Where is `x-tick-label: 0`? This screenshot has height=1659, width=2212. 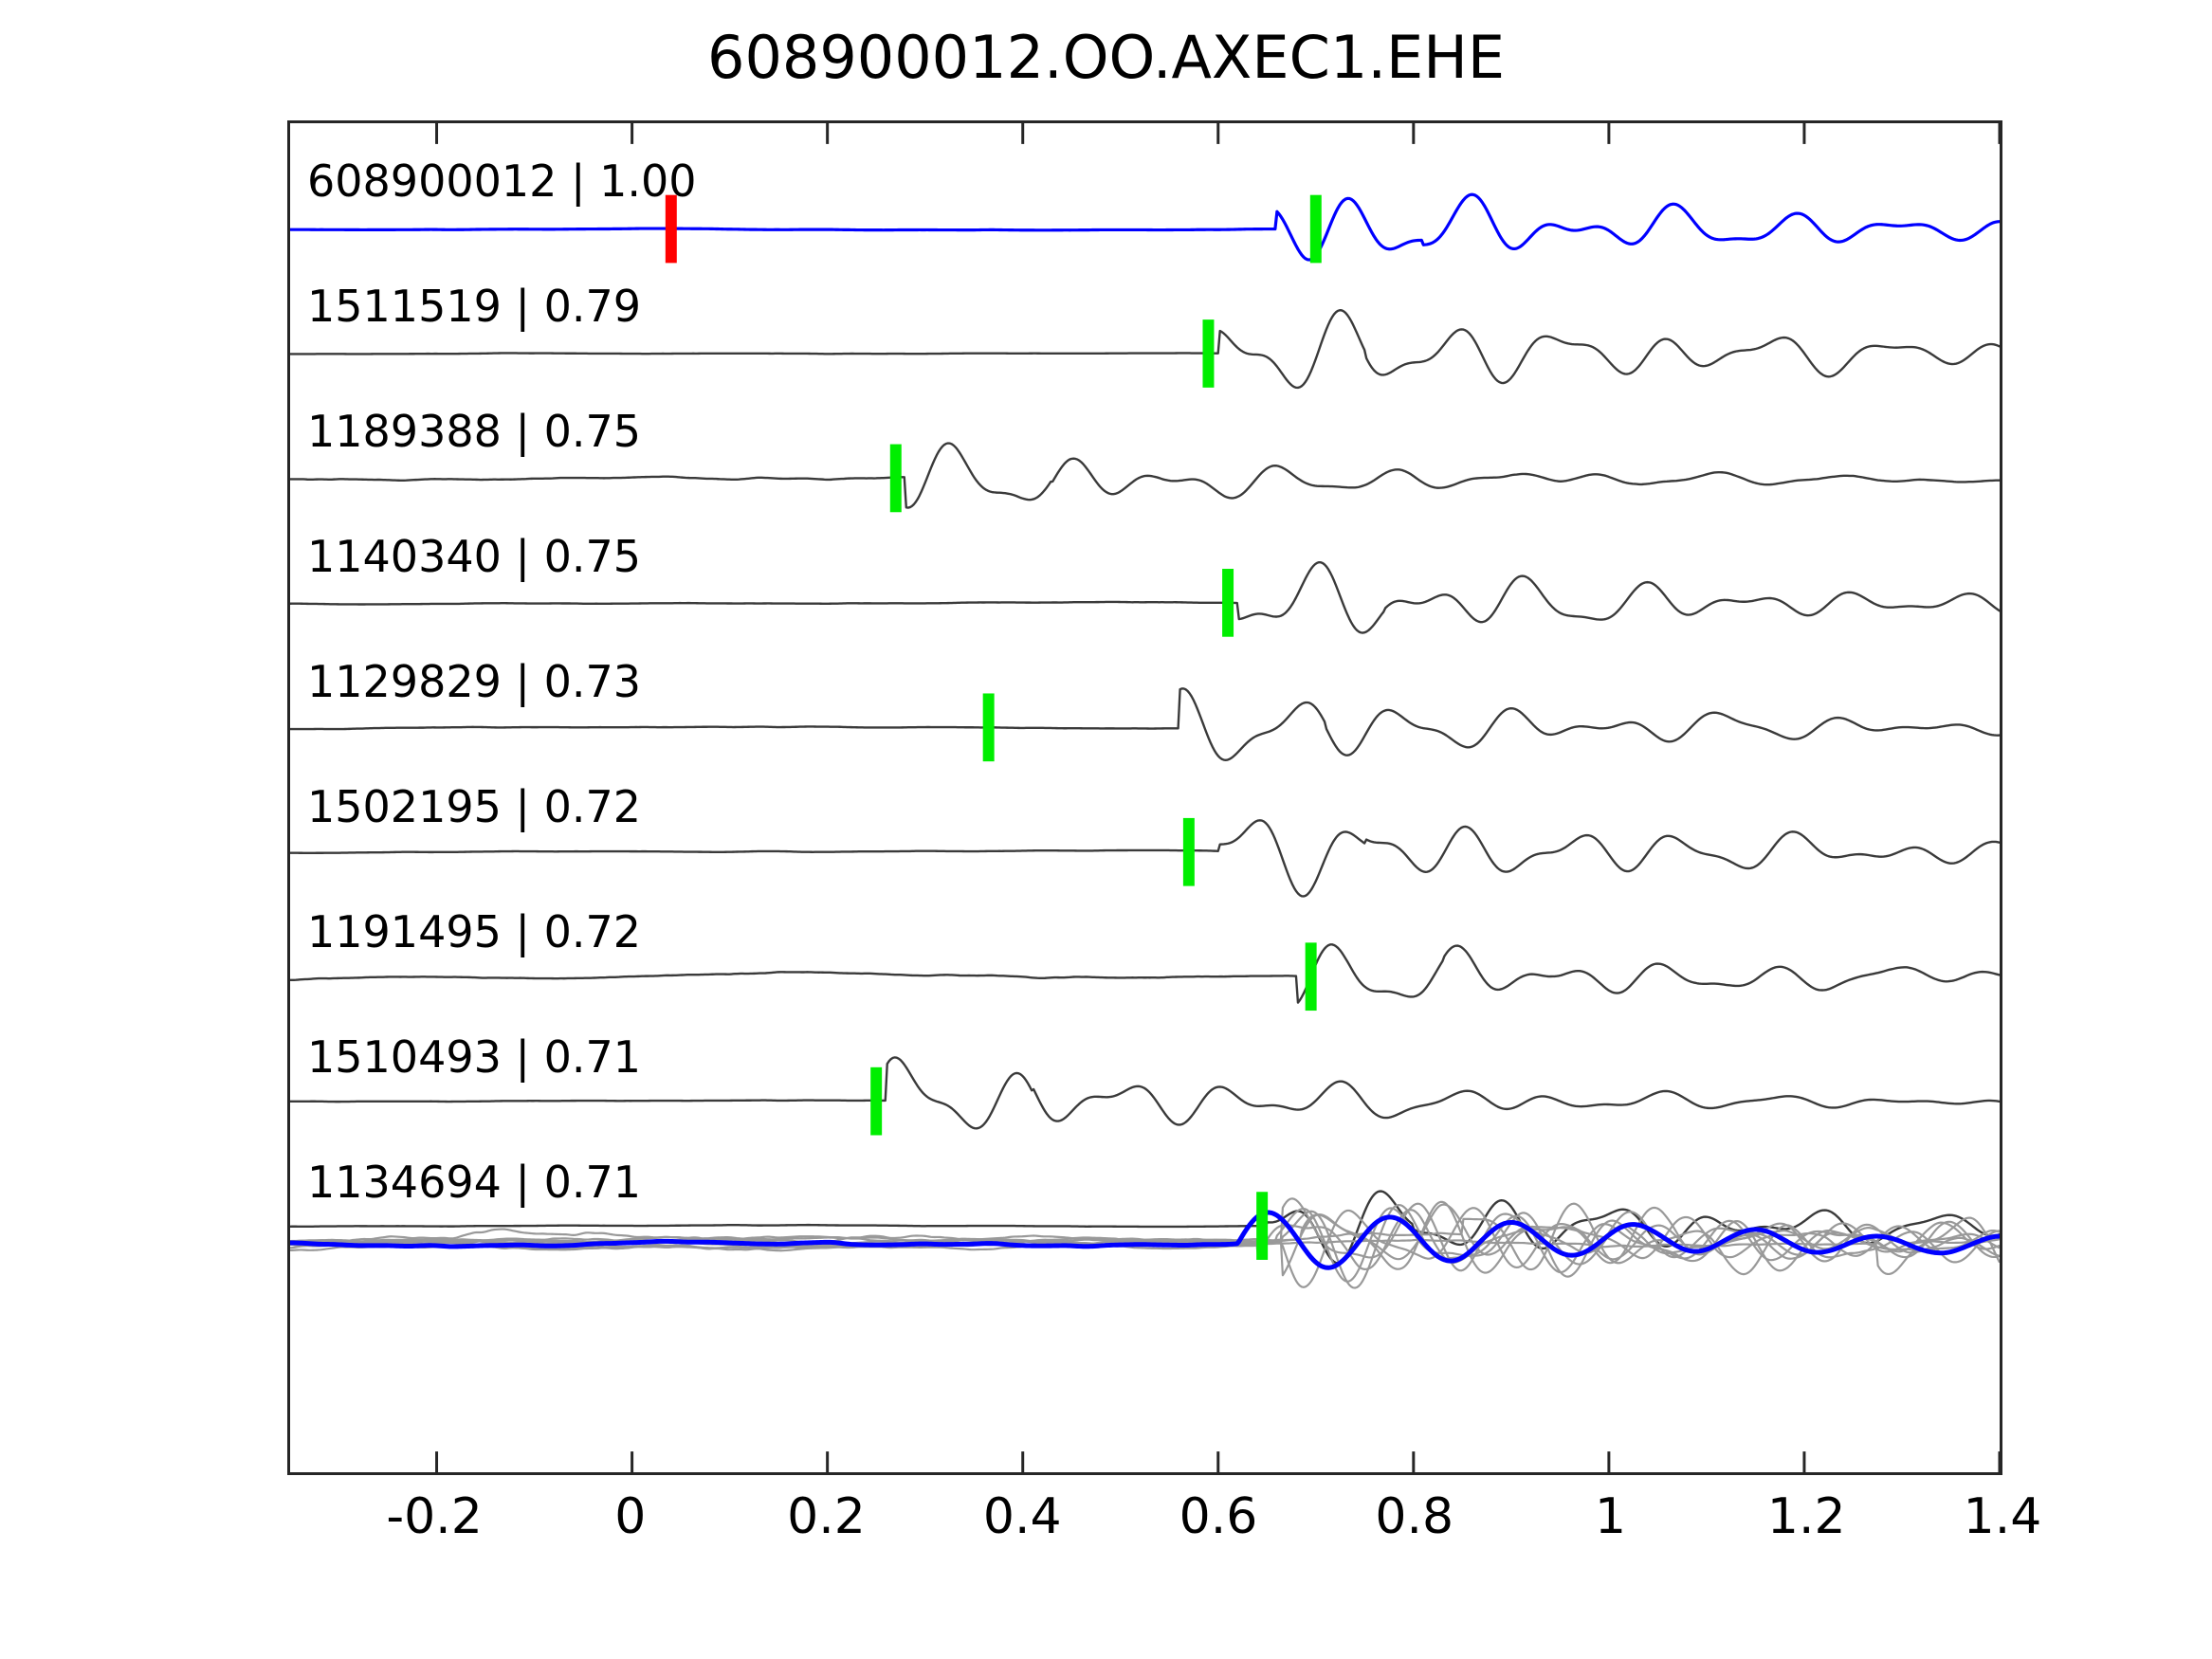 x-tick-label: 0 is located at coordinates (630, 1516).